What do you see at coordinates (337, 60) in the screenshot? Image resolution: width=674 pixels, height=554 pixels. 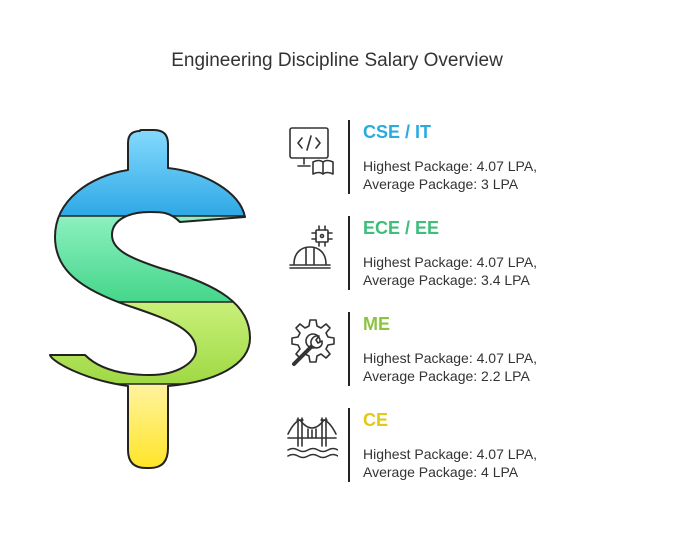 I see `diagram-title: Engineering Discipline Salary Overview` at bounding box center [337, 60].